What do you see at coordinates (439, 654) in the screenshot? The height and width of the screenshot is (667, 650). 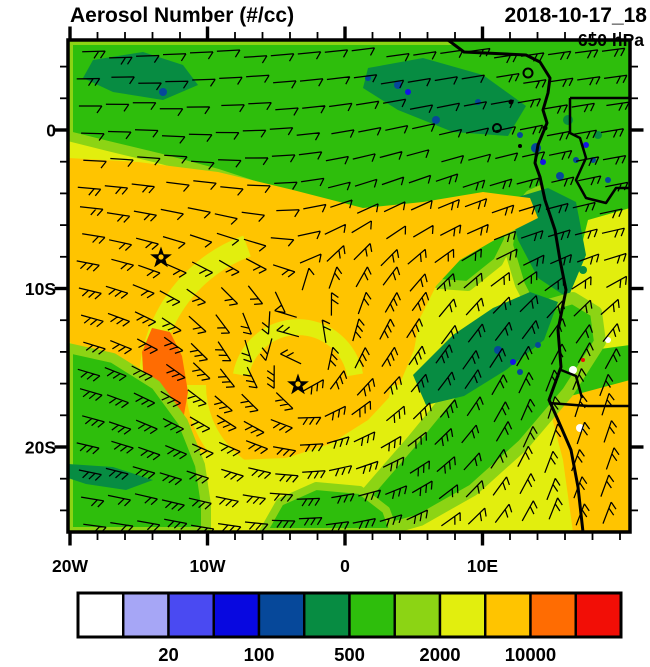 I see `colorbar-tick-label: 2000` at bounding box center [439, 654].